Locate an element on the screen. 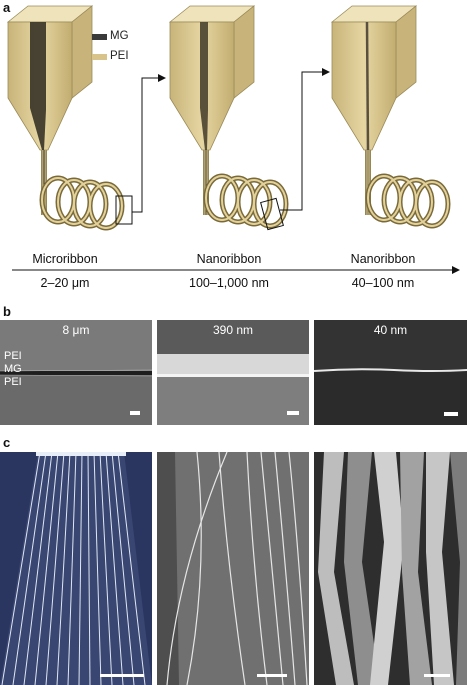 This screenshot has height=685, width=467. panel-c-label: c is located at coordinates (7, 442).